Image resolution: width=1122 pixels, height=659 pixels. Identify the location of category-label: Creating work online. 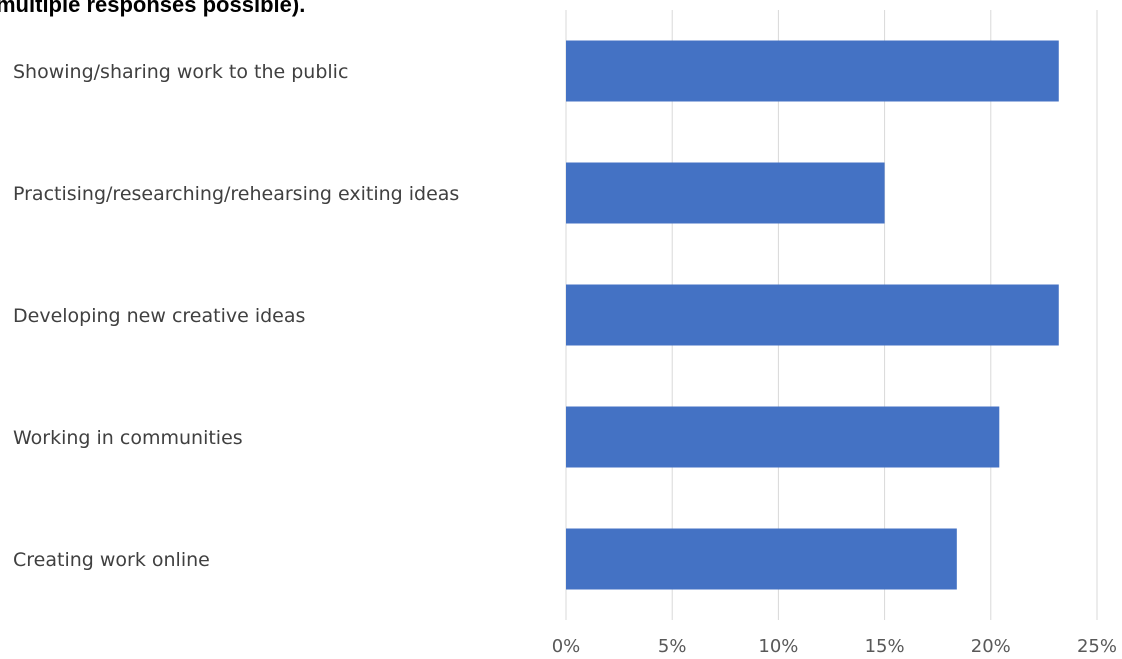
(111, 560).